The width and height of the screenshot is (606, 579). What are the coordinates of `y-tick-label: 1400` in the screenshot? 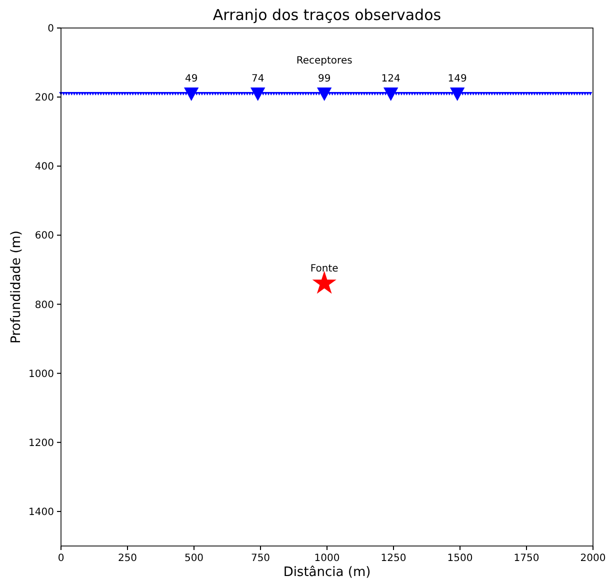 It's located at (41, 512).